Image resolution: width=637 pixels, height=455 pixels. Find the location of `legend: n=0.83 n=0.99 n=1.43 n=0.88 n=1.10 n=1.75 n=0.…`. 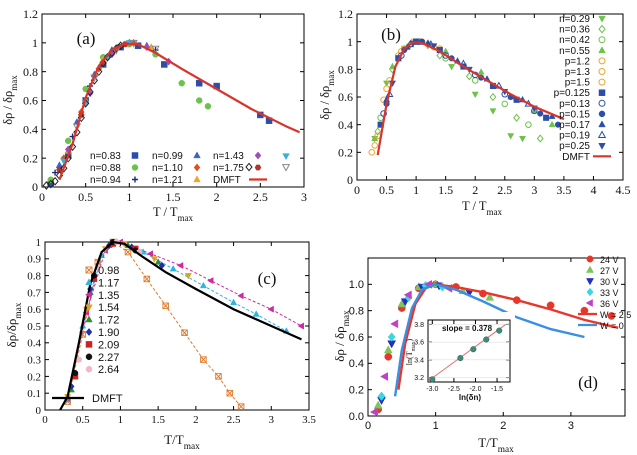

legend: n=0.83 n=0.99 n=1.43 n=0.88 n=1.10 n=1.75 n=0.… is located at coordinates (190, 168).